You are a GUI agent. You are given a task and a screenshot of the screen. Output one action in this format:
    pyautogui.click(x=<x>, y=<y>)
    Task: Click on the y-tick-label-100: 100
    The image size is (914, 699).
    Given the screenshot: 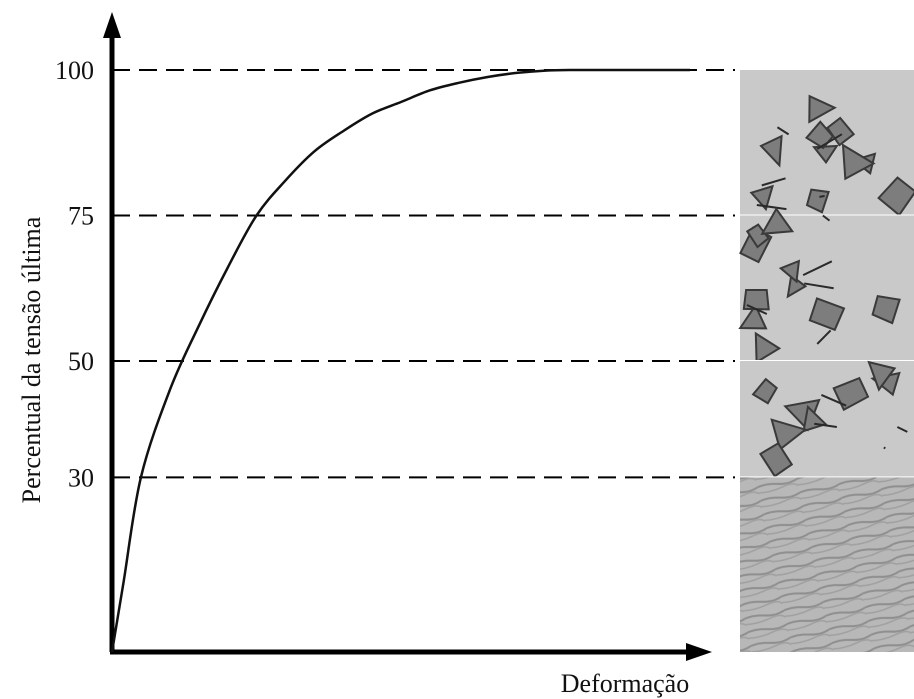 What is the action you would take?
    pyautogui.click(x=74, y=70)
    